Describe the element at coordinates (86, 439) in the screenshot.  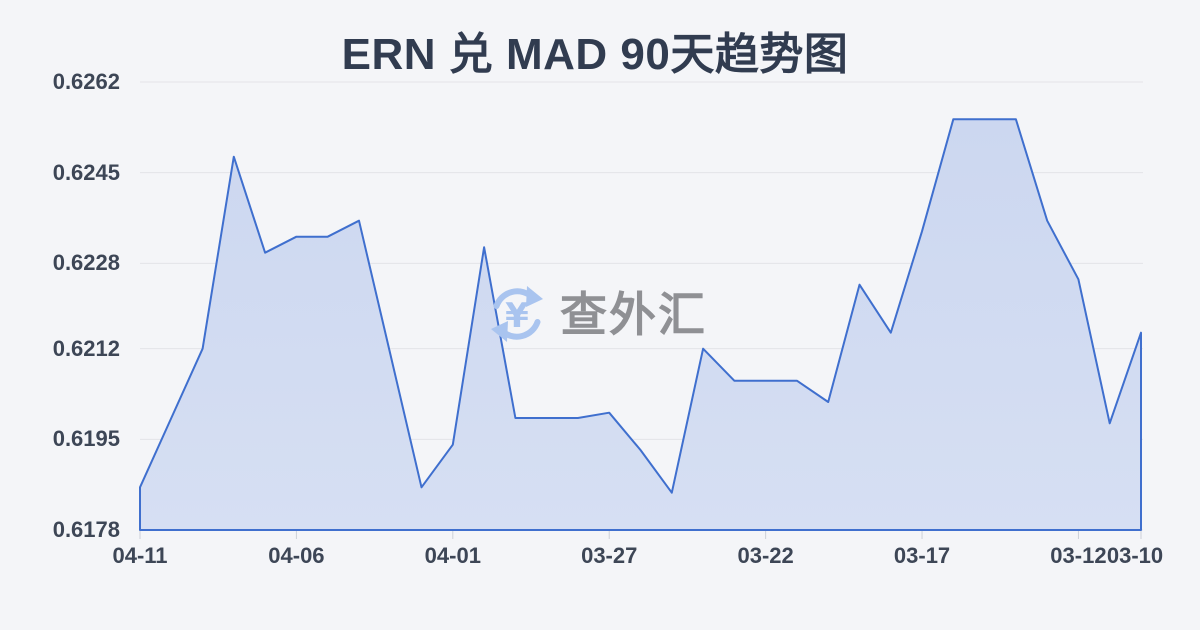
I see `y-axis-label: 0.6195` at that location.